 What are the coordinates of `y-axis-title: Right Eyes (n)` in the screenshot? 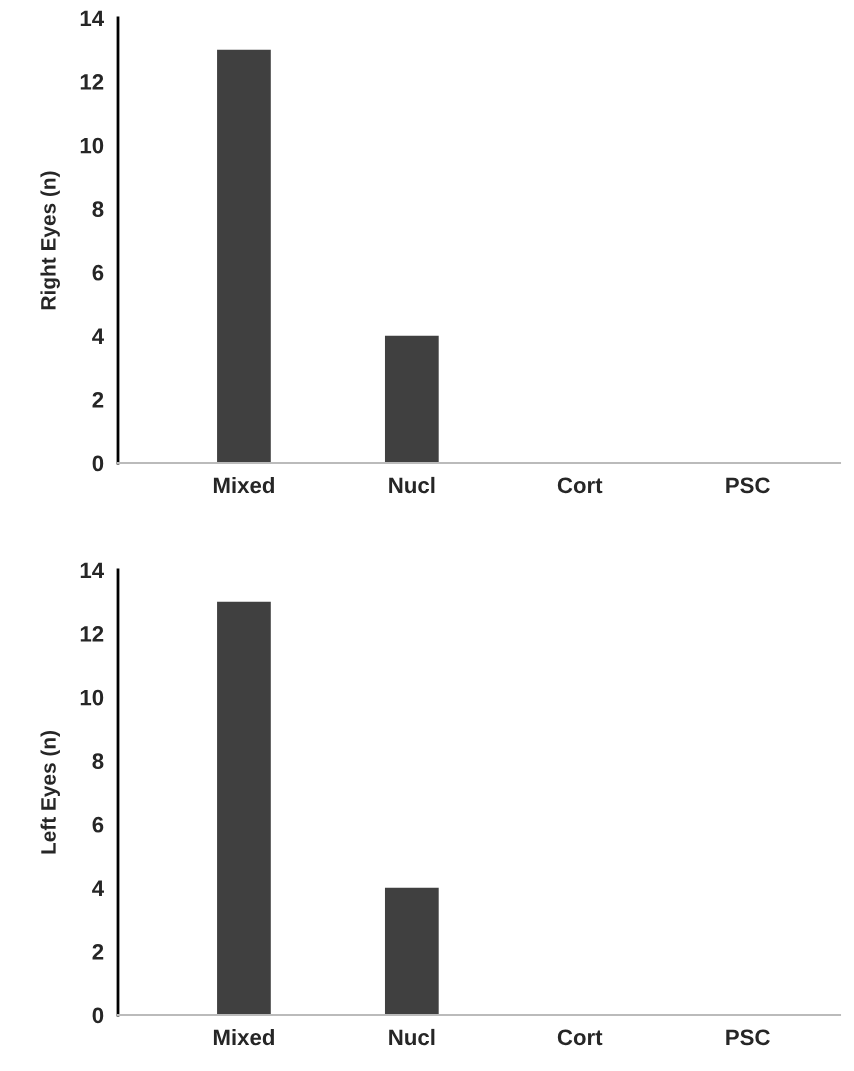 It's located at (50, 240).